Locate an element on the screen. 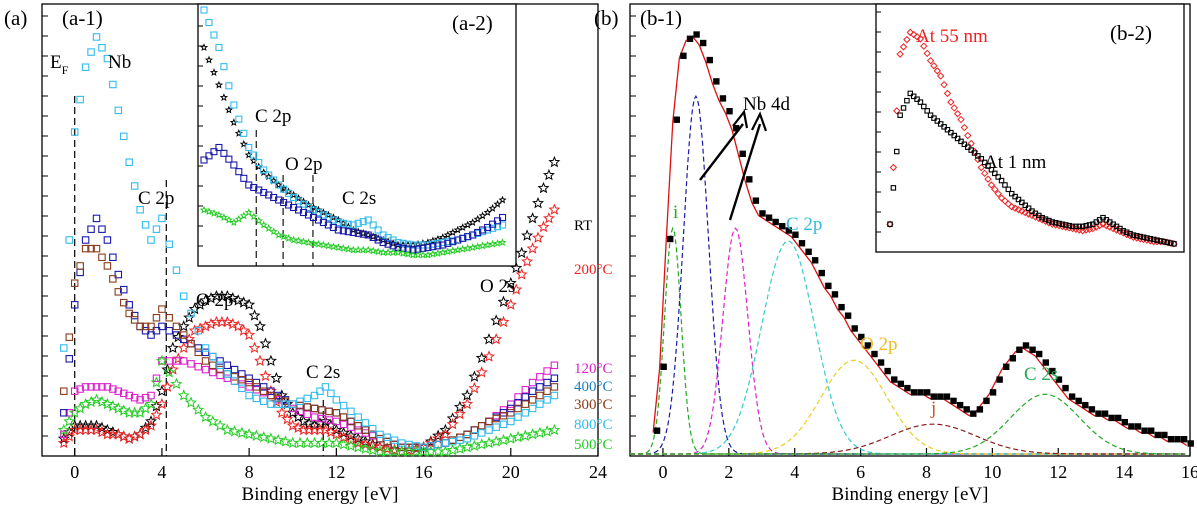 This screenshot has width=1197, height=514. plot-a2 is located at coordinates (352, 136).